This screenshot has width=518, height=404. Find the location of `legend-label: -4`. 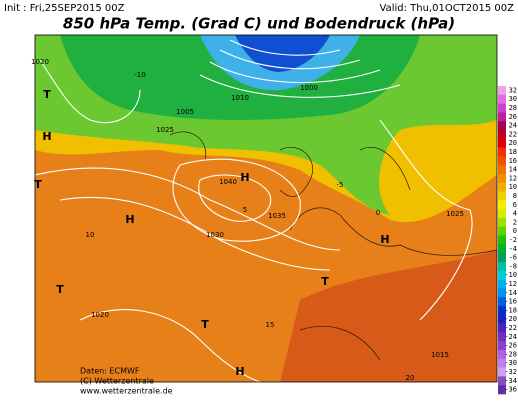

legend-label: -4 is located at coordinates (513, 249).